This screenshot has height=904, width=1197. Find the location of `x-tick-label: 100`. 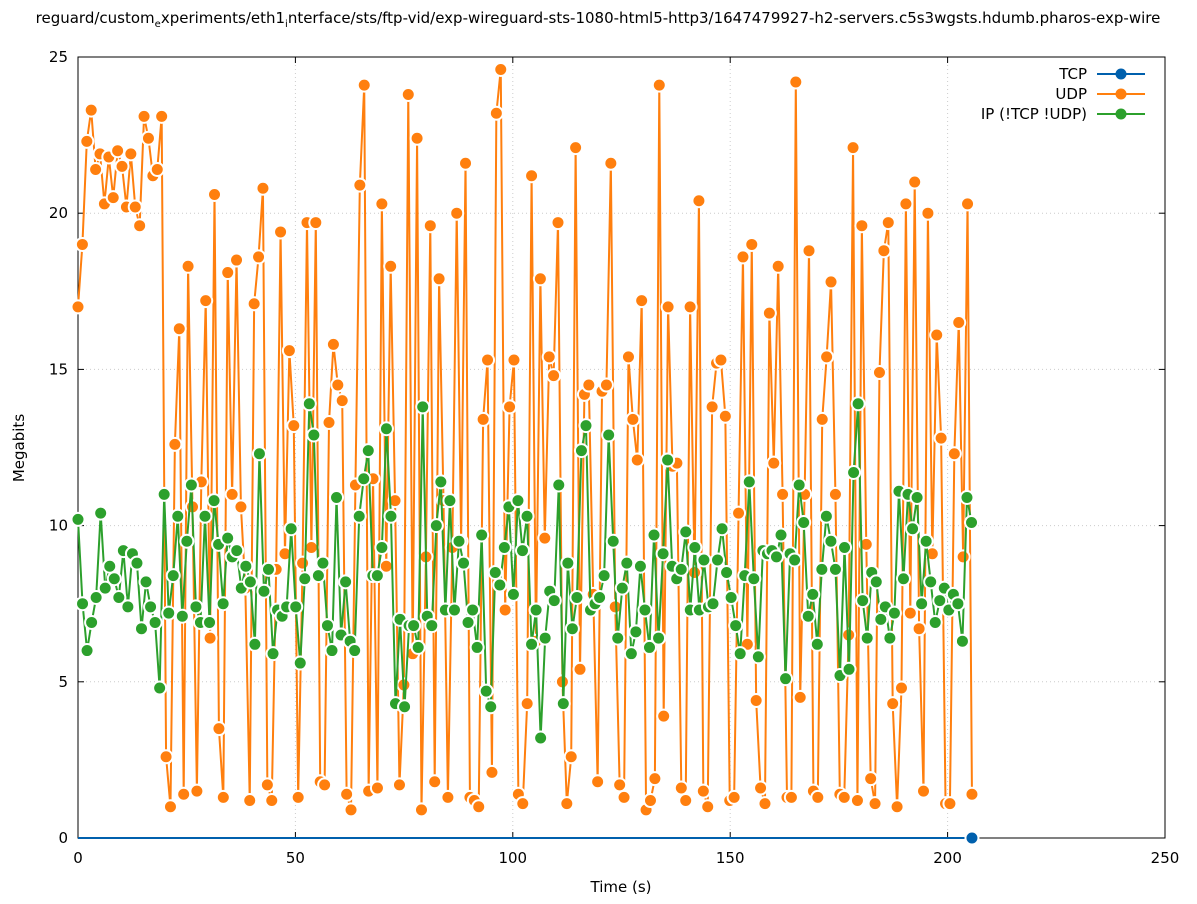

x-tick-label: 100 is located at coordinates (512, 858).